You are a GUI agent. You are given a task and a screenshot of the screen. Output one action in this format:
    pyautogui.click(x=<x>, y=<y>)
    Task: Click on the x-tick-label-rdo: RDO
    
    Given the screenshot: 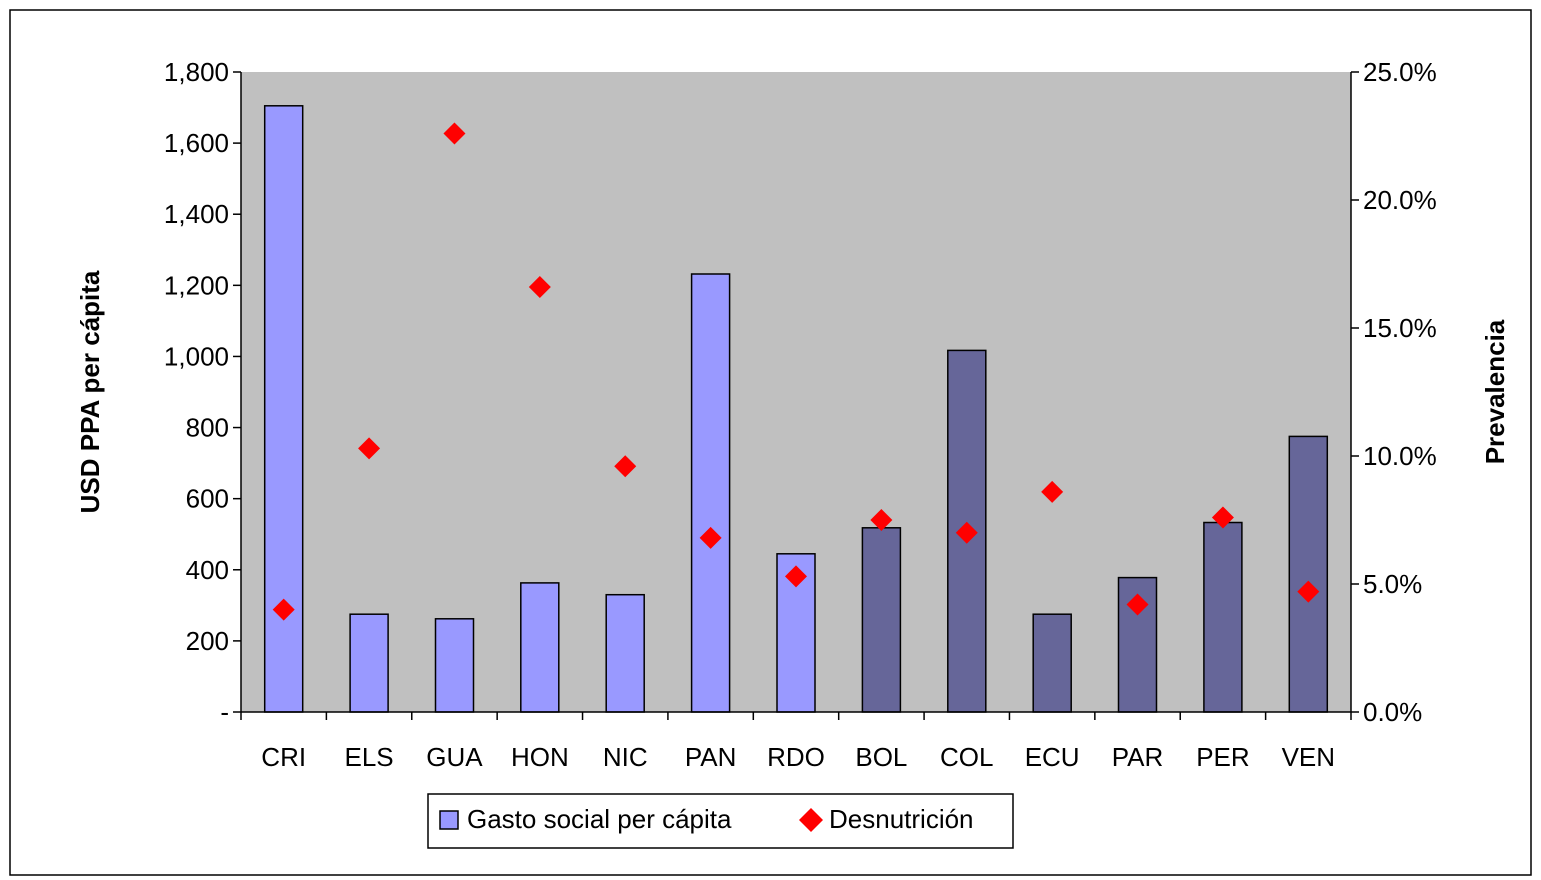 What is the action you would take?
    pyautogui.click(x=796, y=757)
    